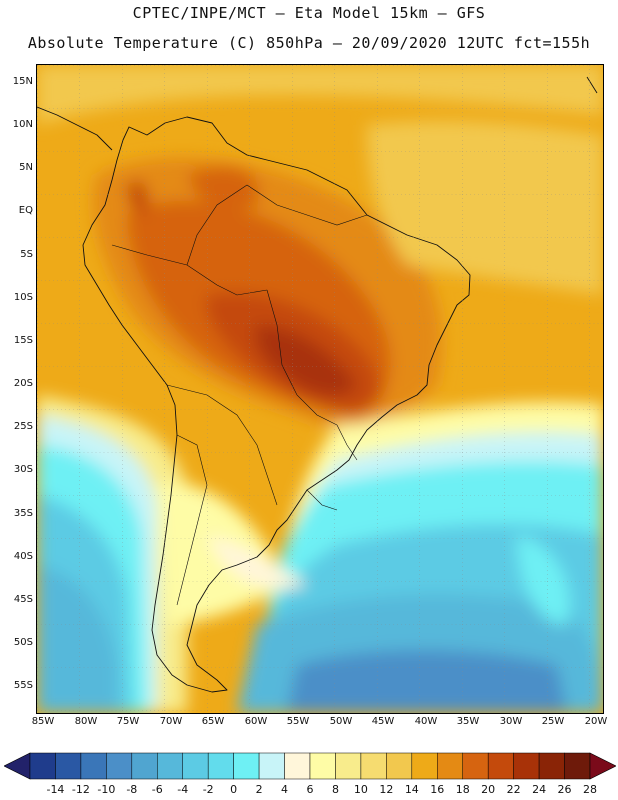 This screenshot has height=800, width=618. What do you see at coordinates (411, 789) in the screenshot?
I see `colorbar-label: 14` at bounding box center [411, 789].